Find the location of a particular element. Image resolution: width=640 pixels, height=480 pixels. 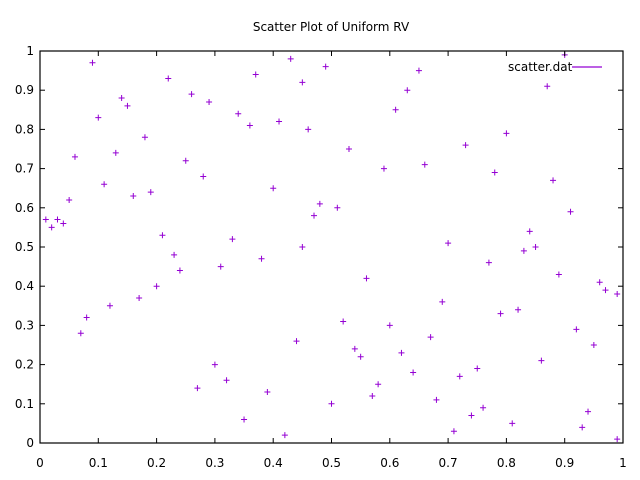

y-tick-label: 0.7 is located at coordinates (24, 169).